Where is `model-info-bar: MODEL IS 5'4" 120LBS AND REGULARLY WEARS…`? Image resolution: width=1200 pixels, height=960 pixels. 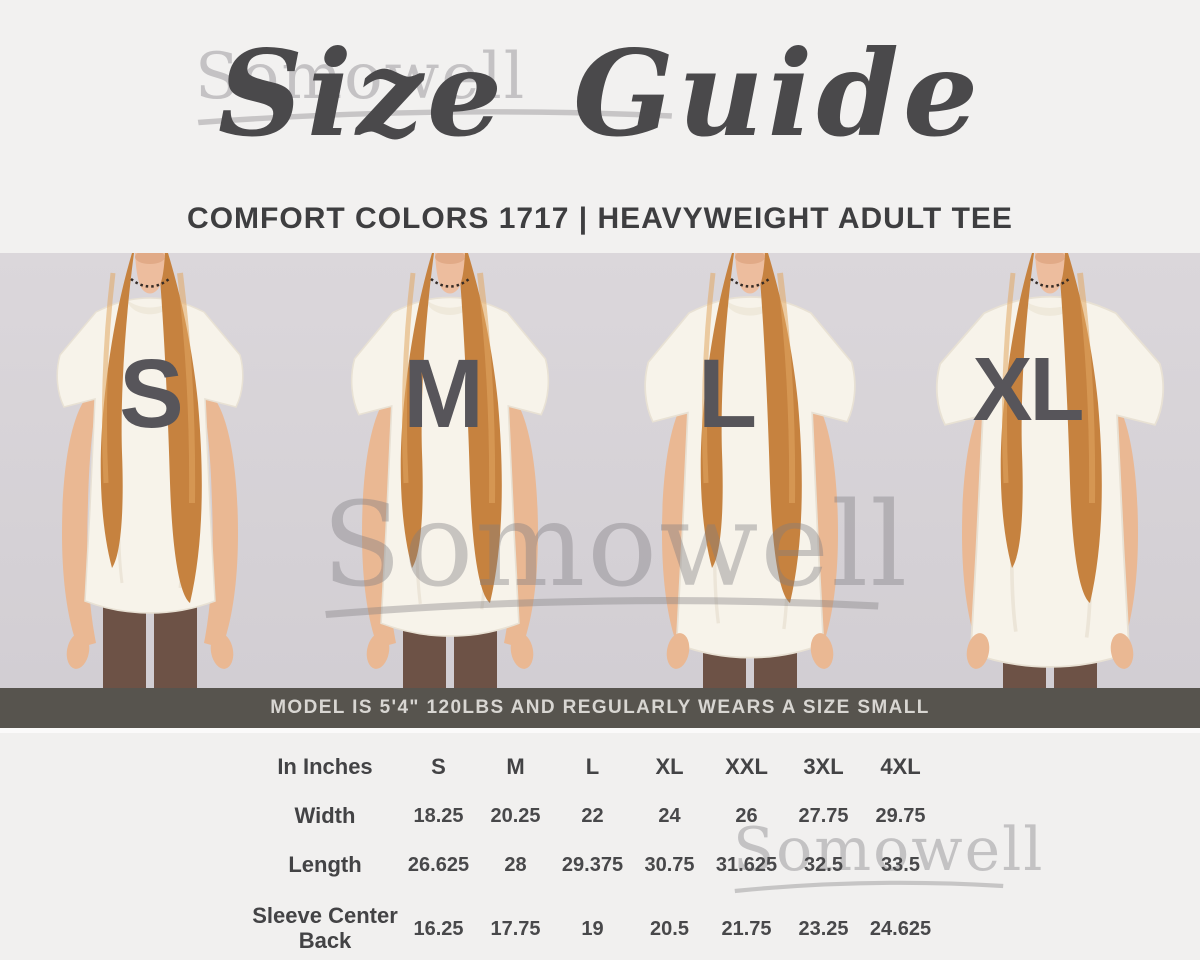 model-info-bar: MODEL IS 5'4" 120LBS AND REGULARLY WEARS… is located at coordinates (600, 708).